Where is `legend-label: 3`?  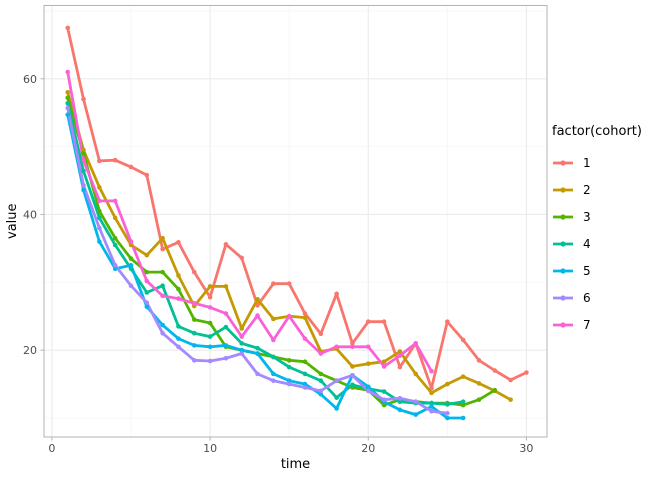 legend-label: 3 is located at coordinates (587, 216).